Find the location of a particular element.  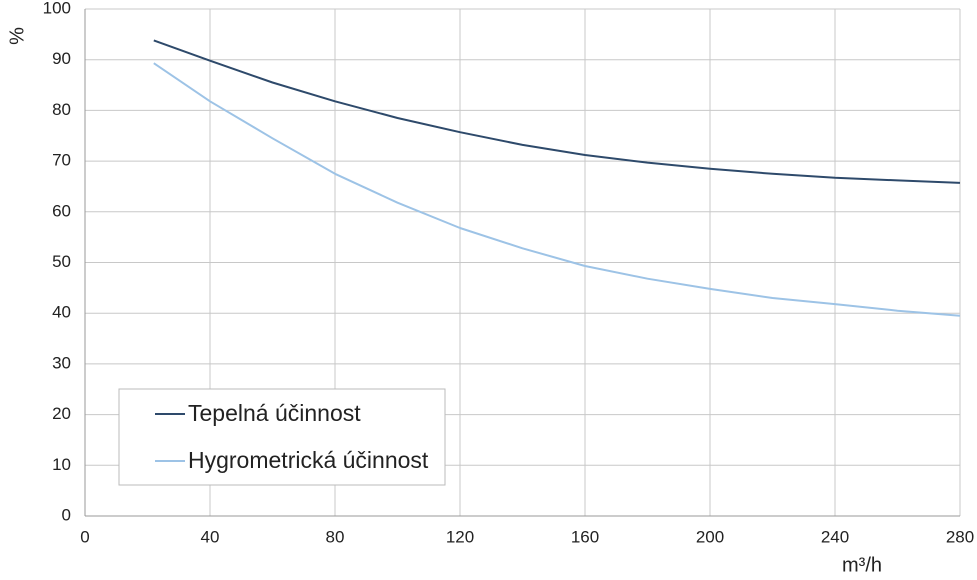

y-tick-label: 60 is located at coordinates (61, 210).